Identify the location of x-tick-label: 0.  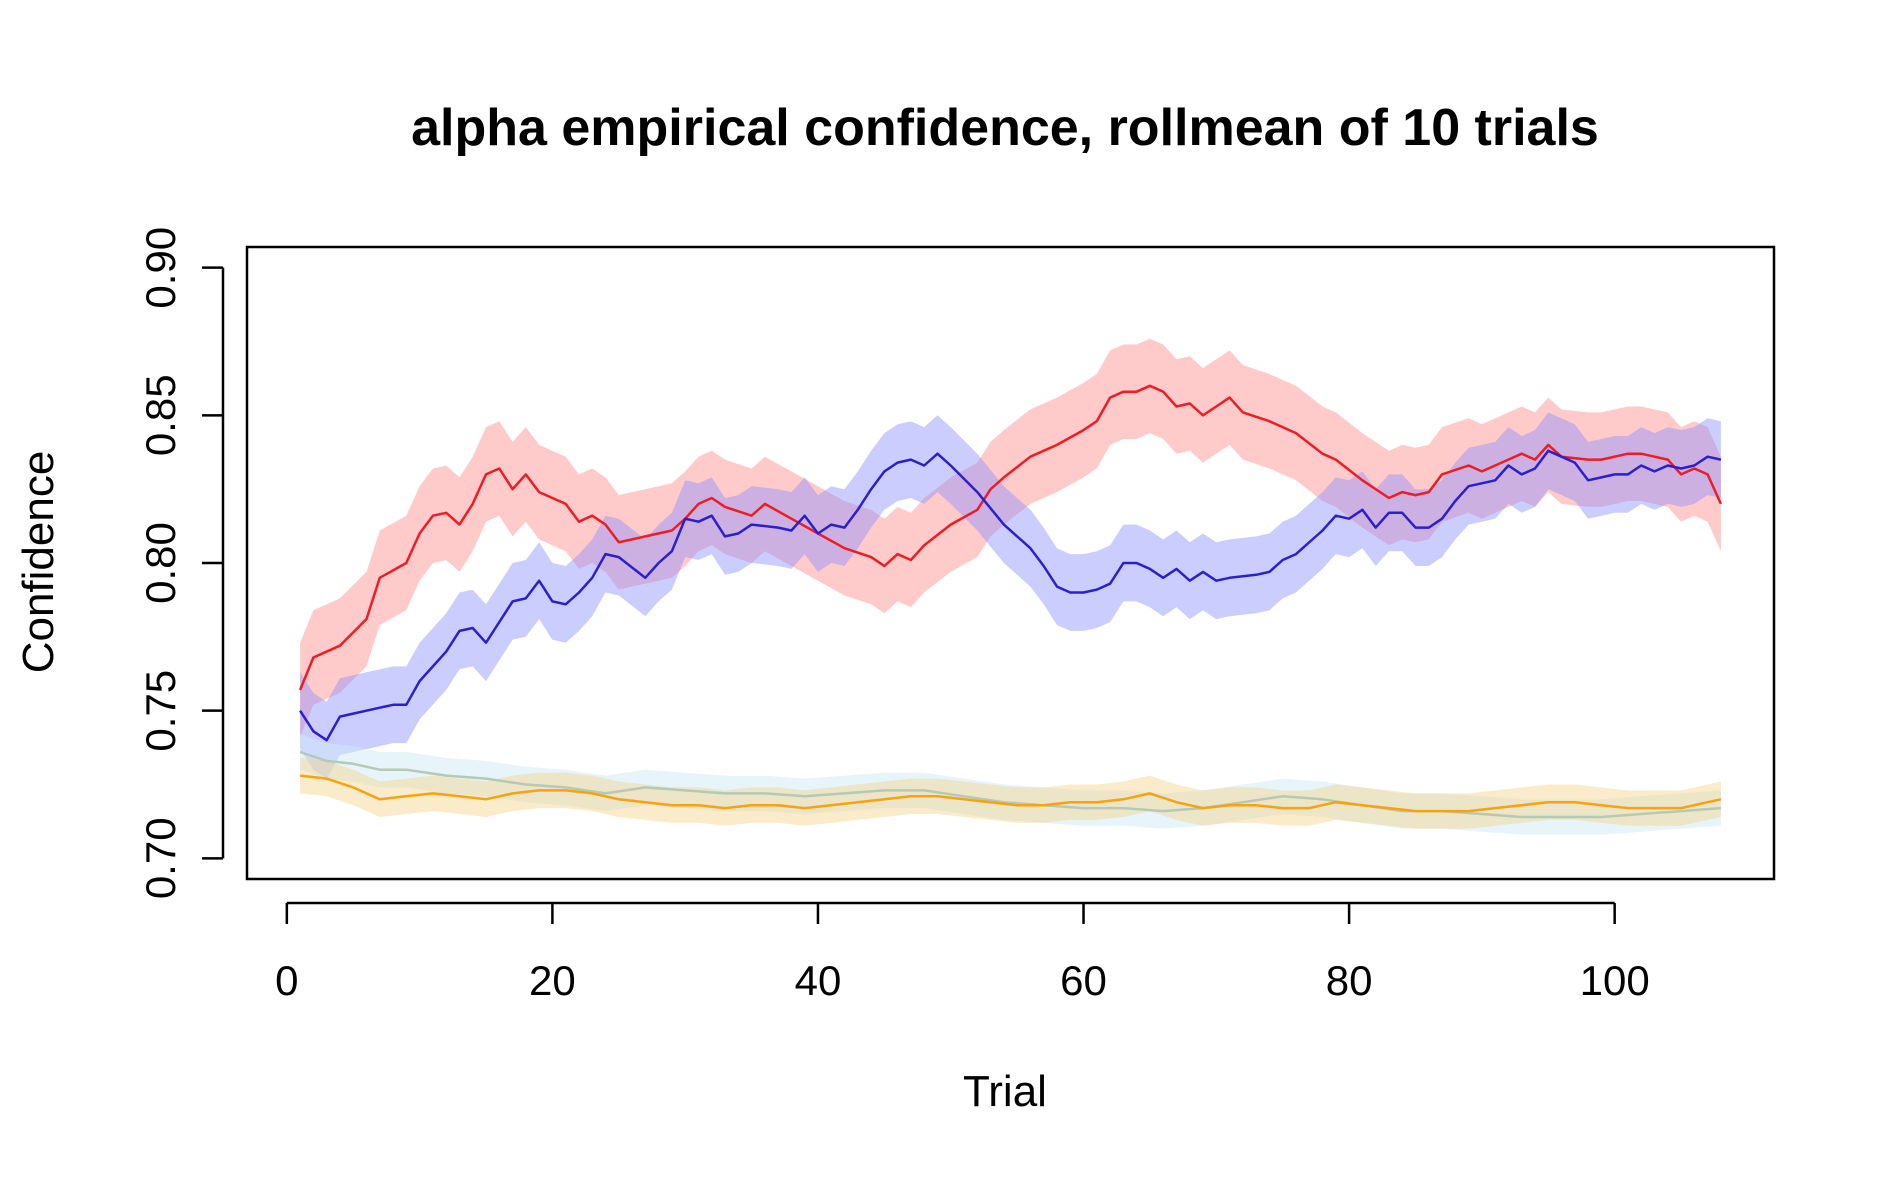
(286, 980).